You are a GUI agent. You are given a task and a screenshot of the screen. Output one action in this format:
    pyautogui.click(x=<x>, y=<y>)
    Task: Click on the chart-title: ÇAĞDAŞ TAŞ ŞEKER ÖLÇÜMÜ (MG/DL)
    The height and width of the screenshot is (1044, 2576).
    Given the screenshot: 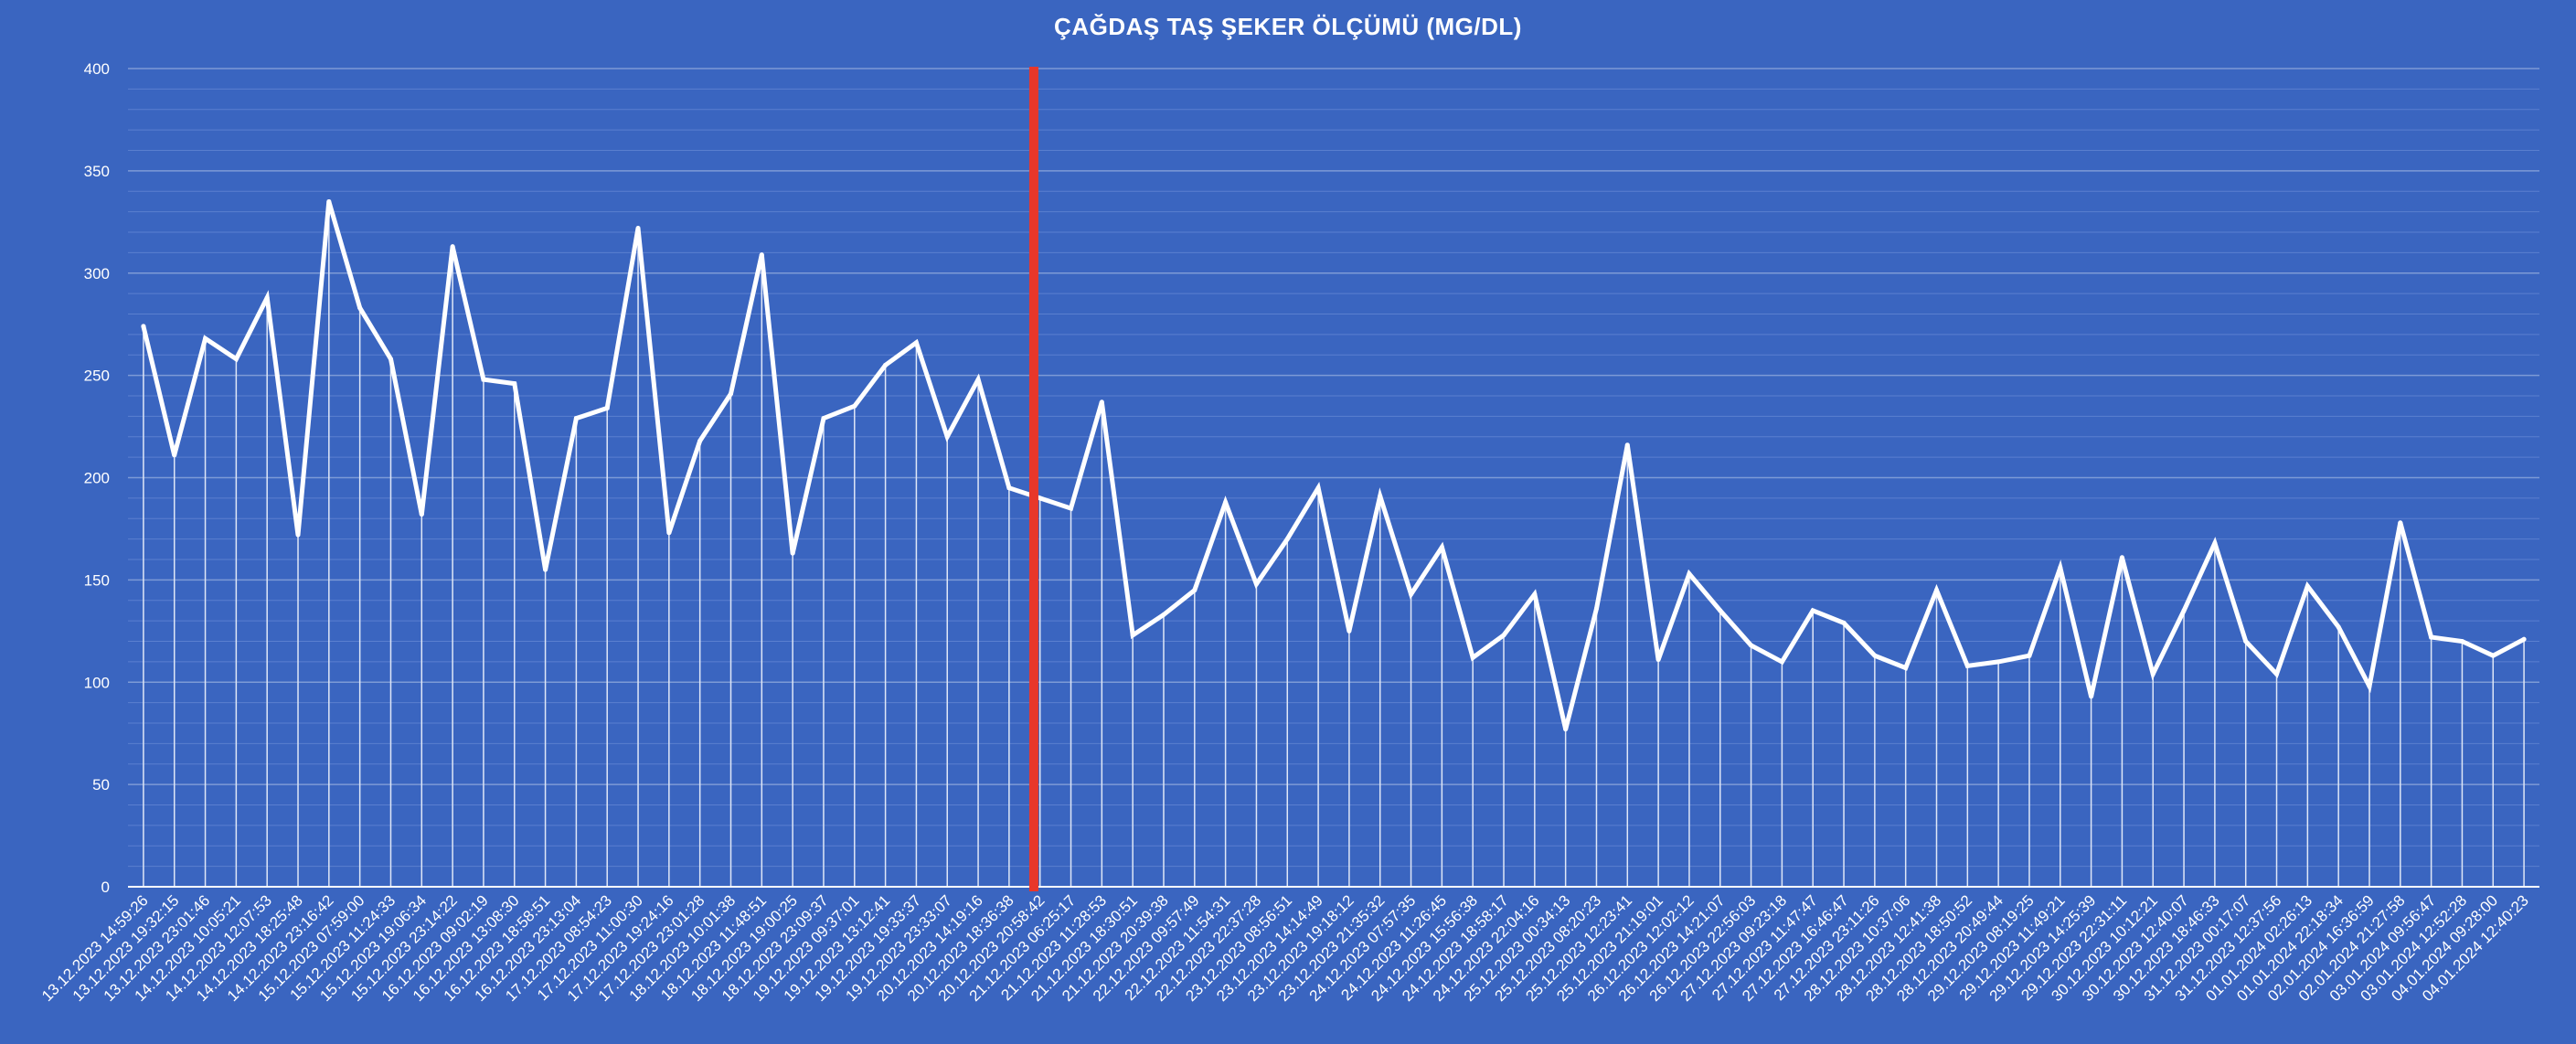 What is the action you would take?
    pyautogui.click(x=1288, y=26)
    